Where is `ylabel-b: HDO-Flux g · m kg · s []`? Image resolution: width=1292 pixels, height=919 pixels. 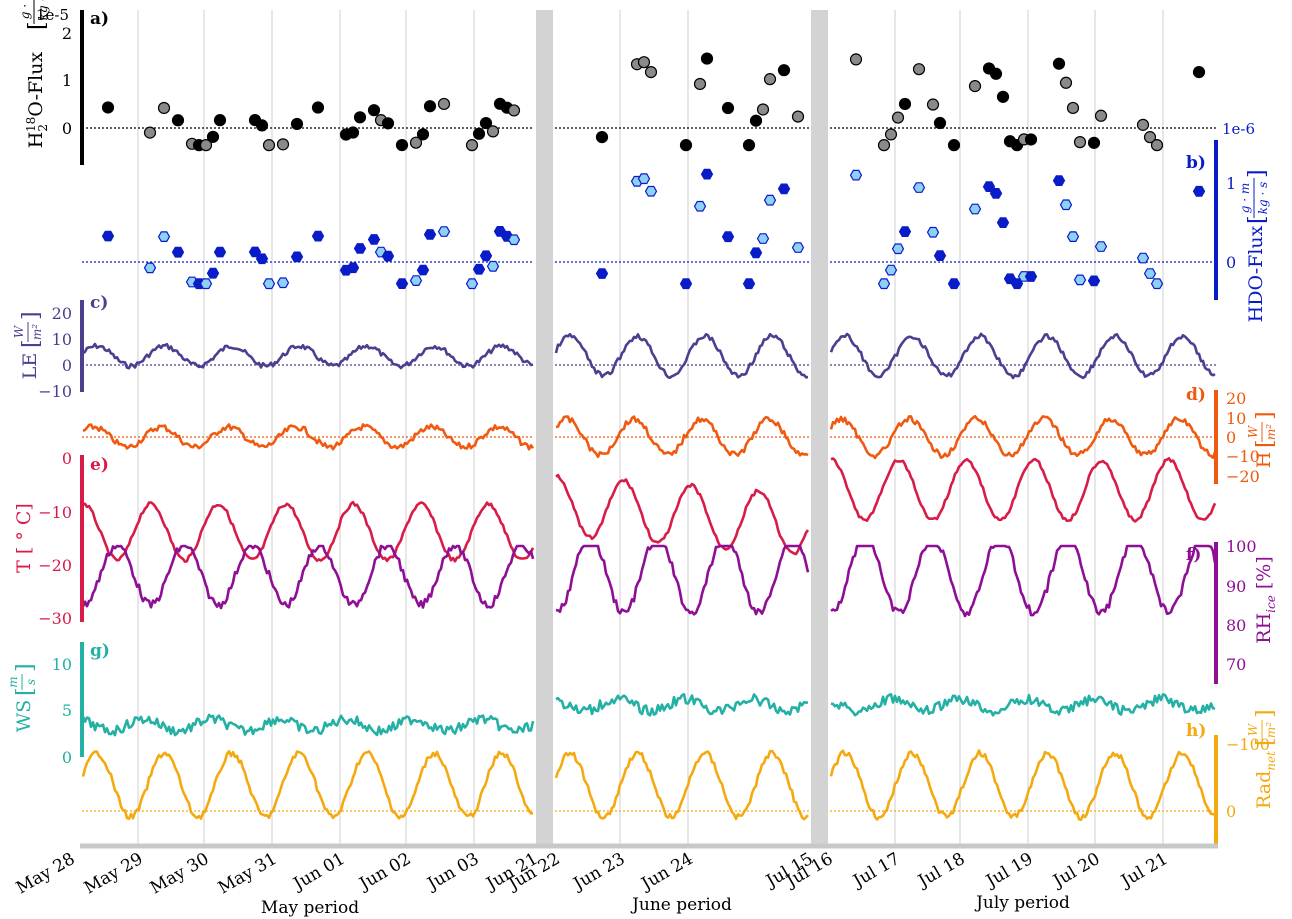 ylabel-b: HDO-Flux g · m kg · s [] is located at coordinates (1254, 245).